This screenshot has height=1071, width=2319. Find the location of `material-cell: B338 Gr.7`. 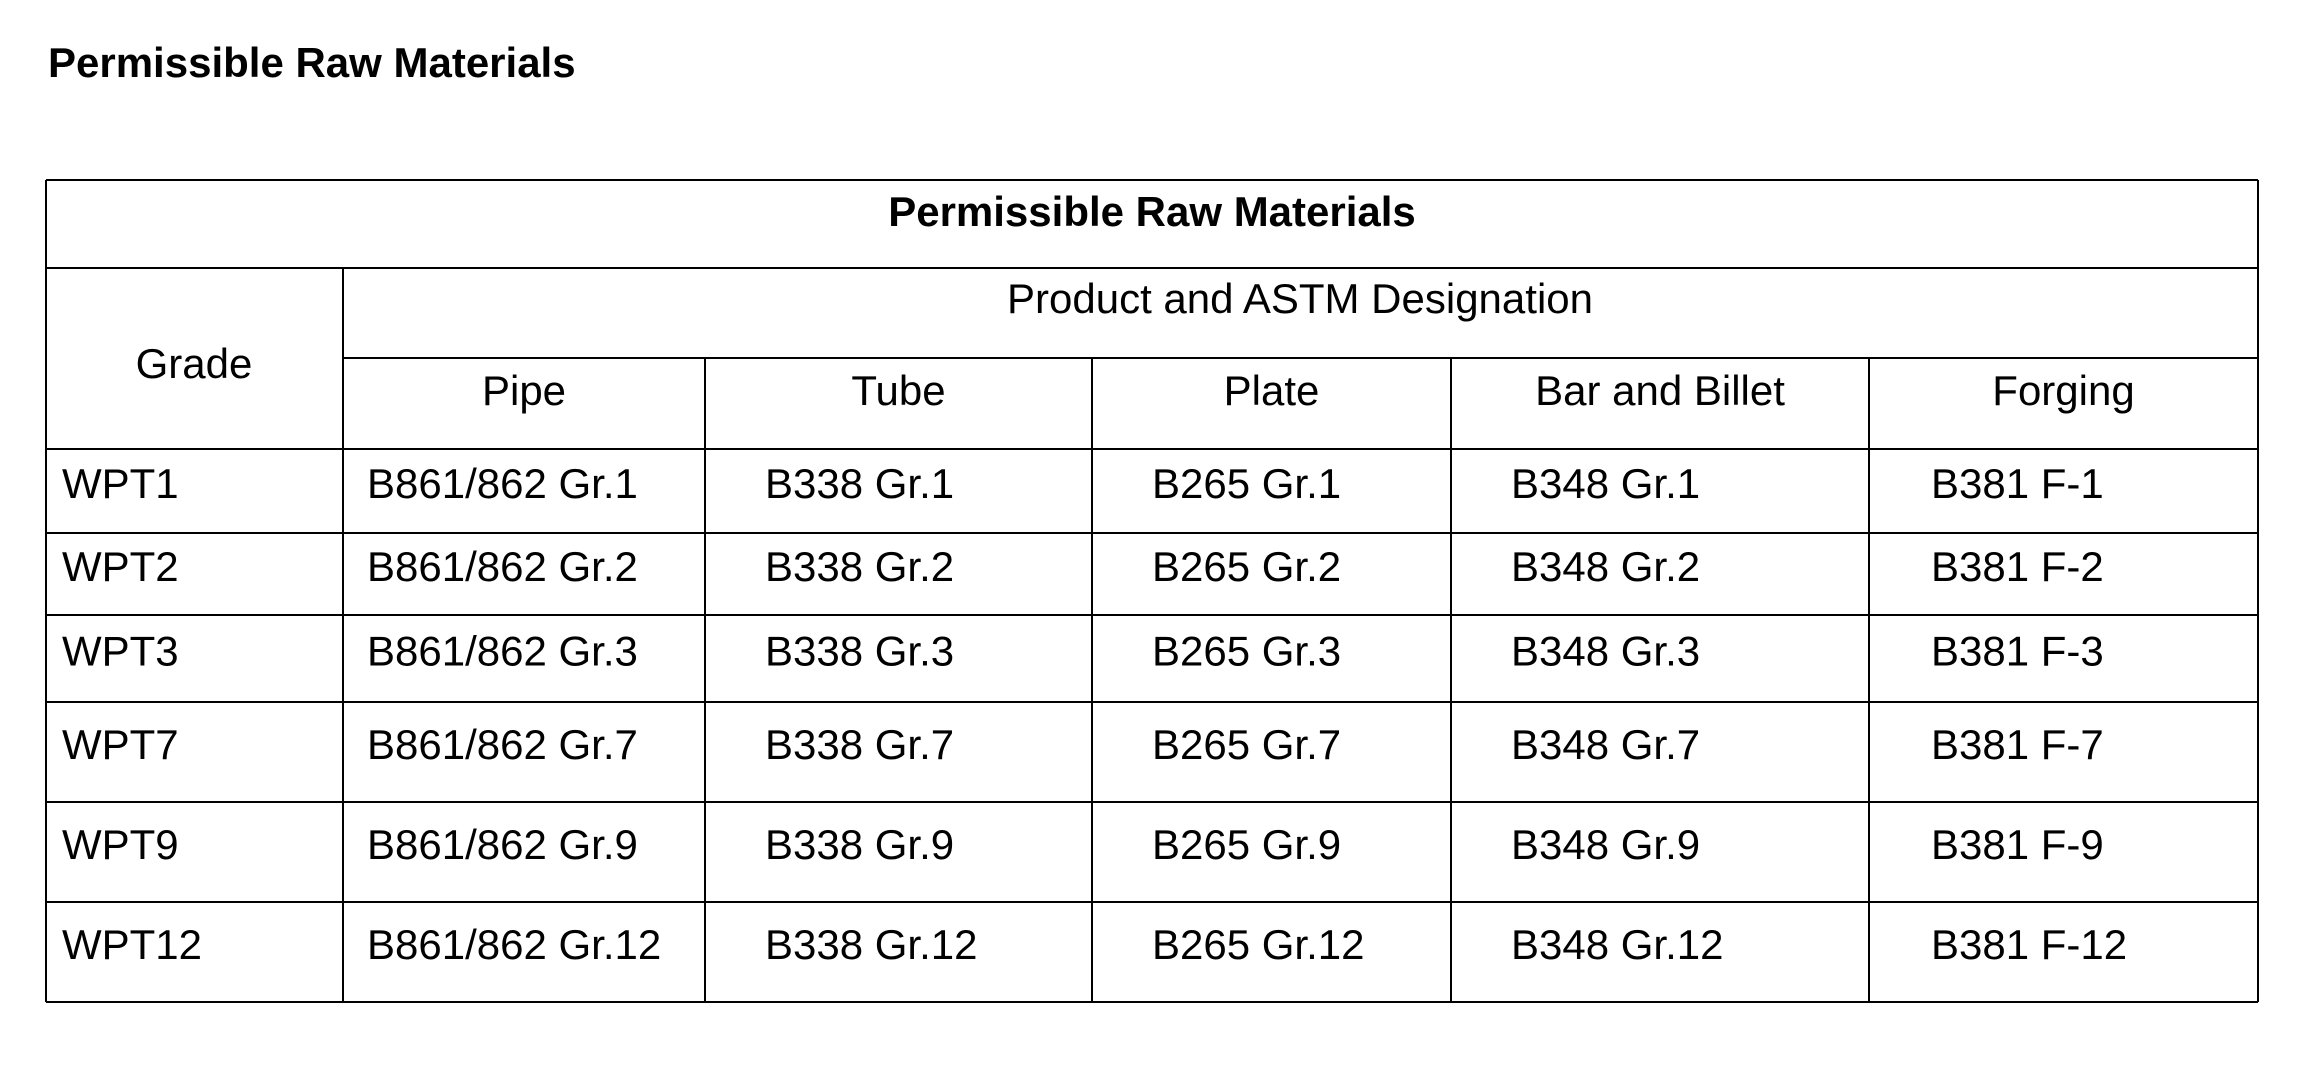

material-cell: B338 Gr.7 is located at coordinates (859, 744).